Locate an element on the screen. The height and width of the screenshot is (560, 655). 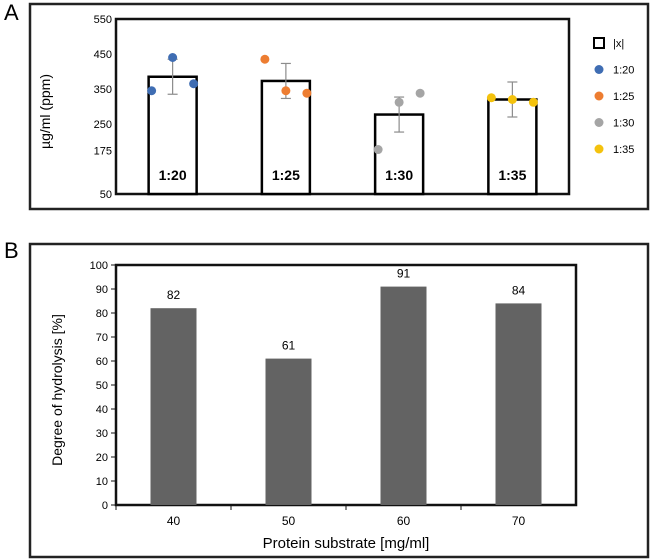
x-tick-label-b: 50 is located at coordinates (289, 521).